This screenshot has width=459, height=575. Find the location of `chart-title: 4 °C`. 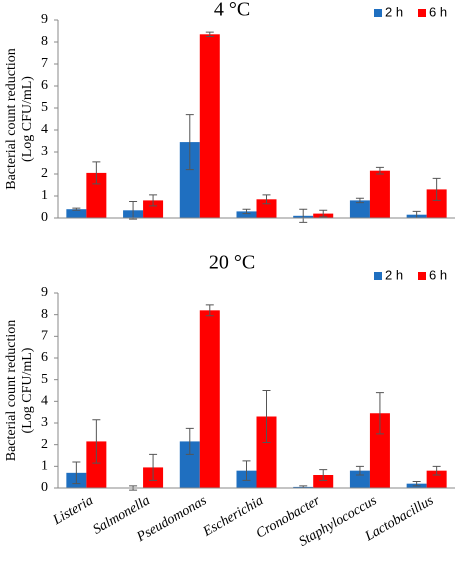

chart-title: 4 °C is located at coordinates (232, 10).